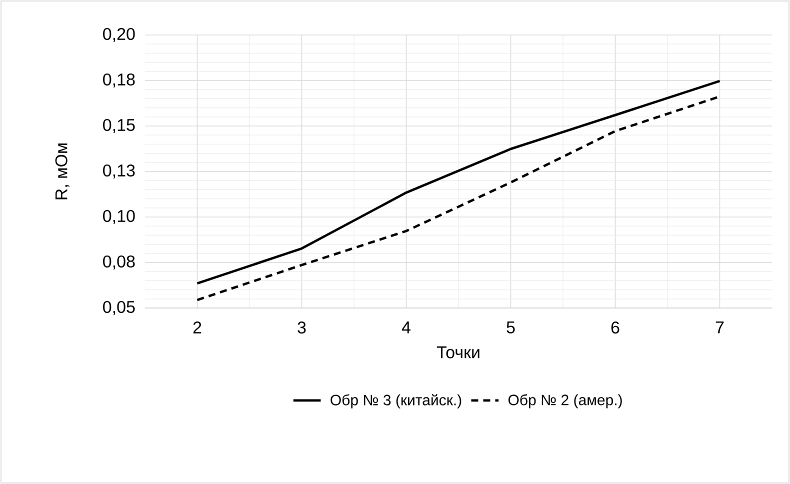 The height and width of the screenshot is (484, 790). Describe the element at coordinates (119, 217) in the screenshot. I see `y-tick-label: 0,10` at that location.